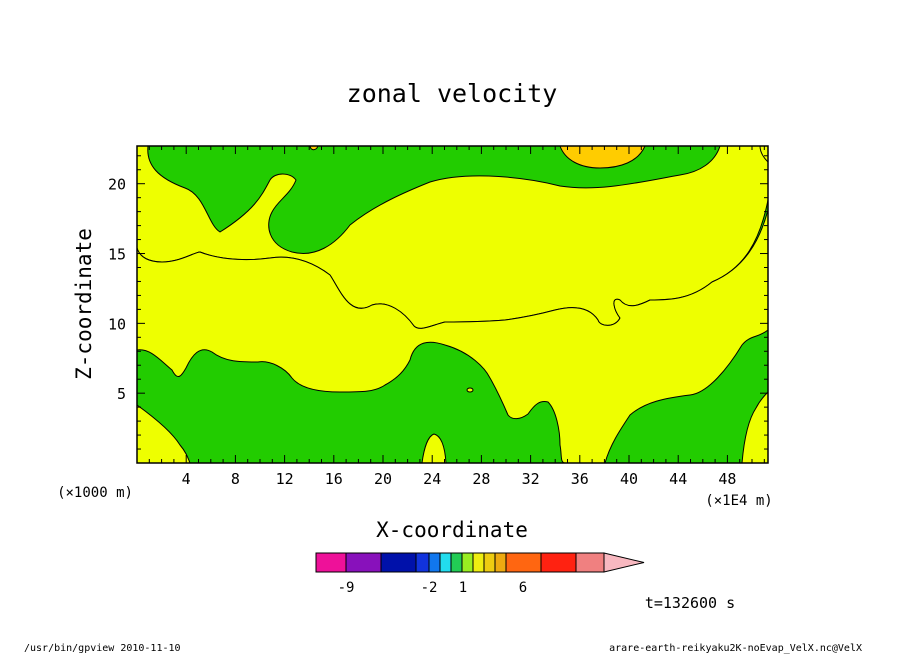  What do you see at coordinates (102, 648) in the screenshot?
I see `footer-left: /usr/bin/gpview 2010-11-10` at bounding box center [102, 648].